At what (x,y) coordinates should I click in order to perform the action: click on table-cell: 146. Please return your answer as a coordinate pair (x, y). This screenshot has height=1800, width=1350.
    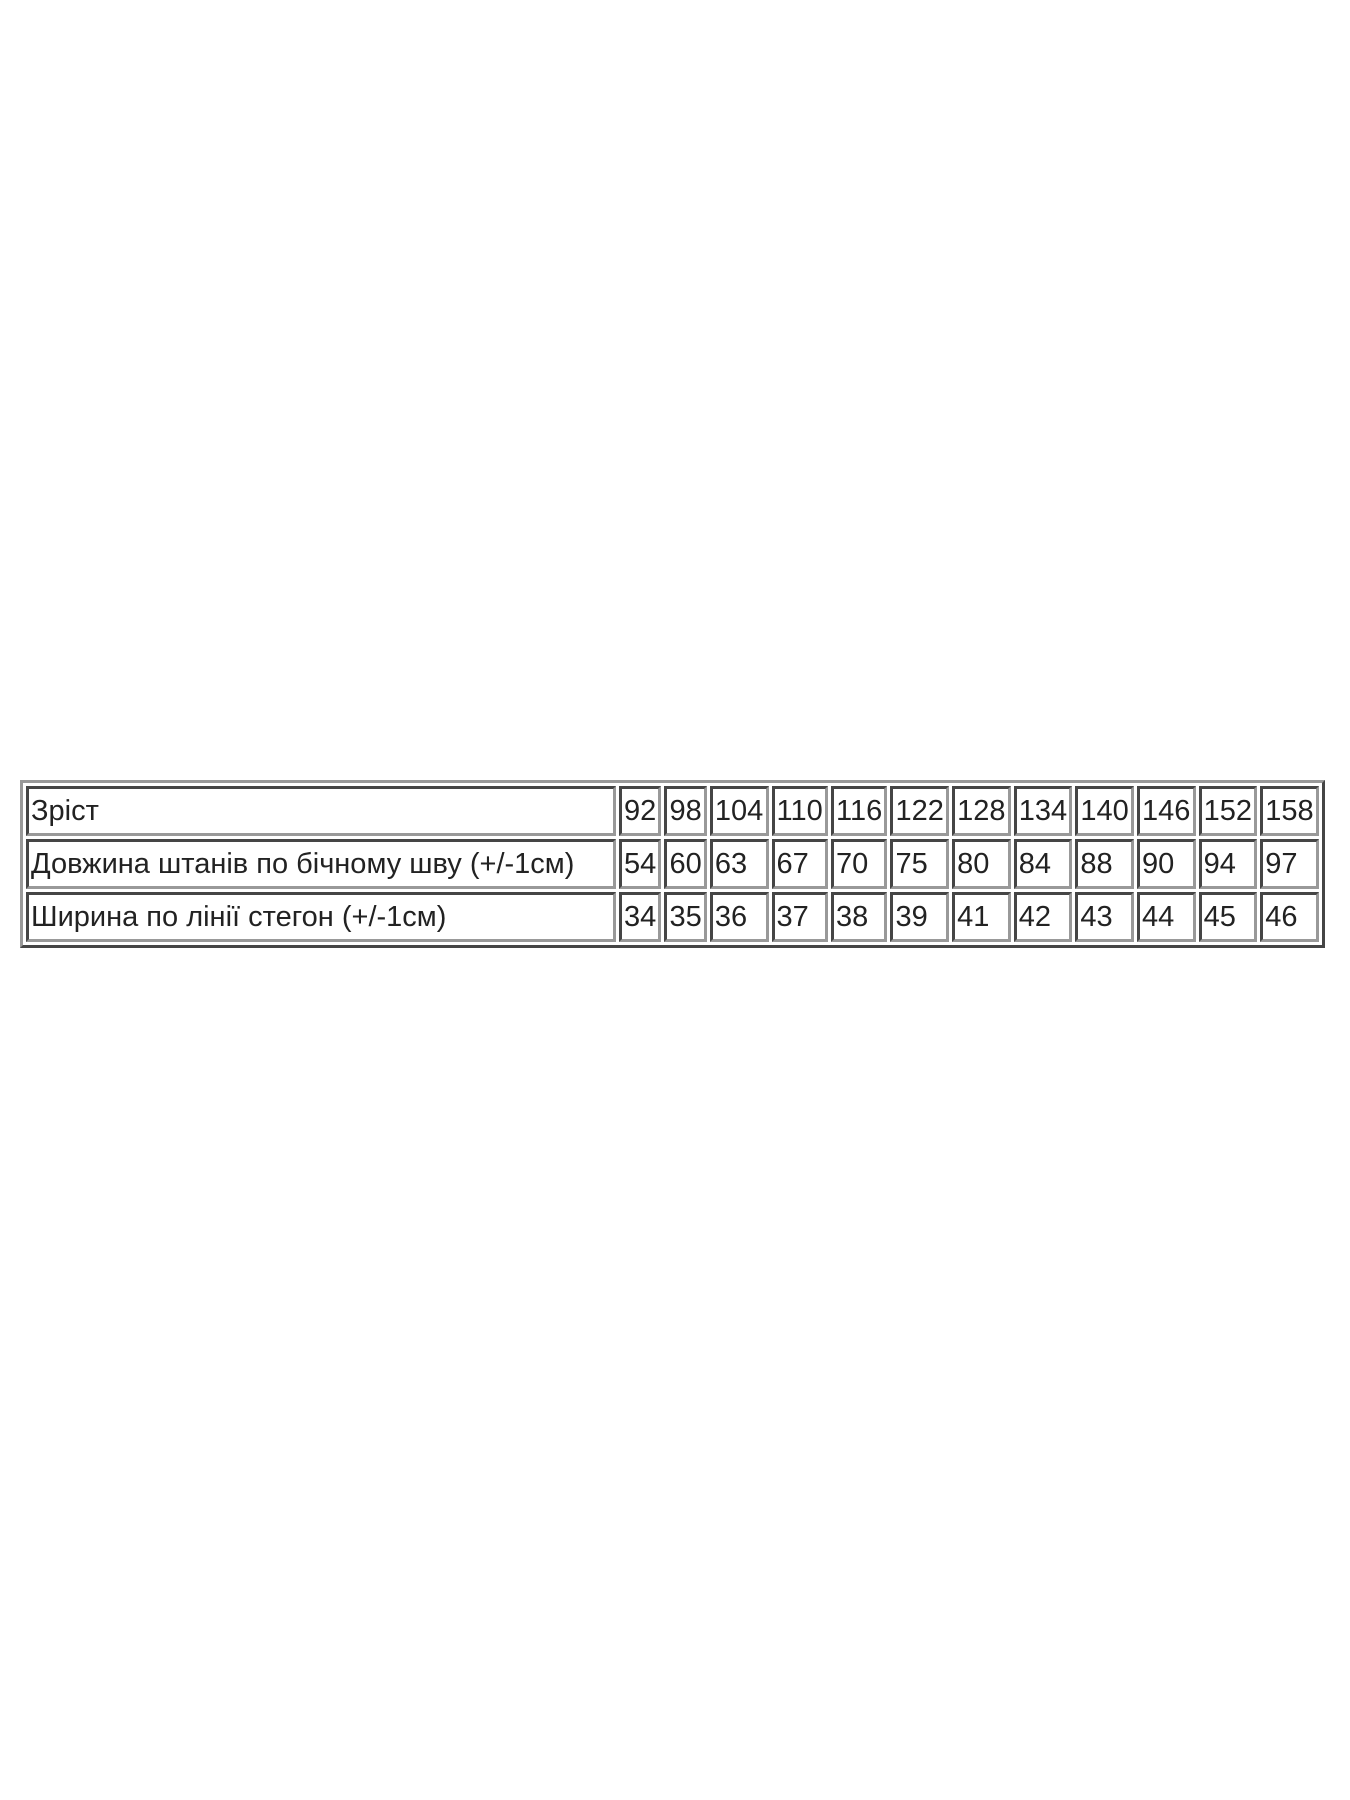
    Looking at the image, I should click on (1166, 811).